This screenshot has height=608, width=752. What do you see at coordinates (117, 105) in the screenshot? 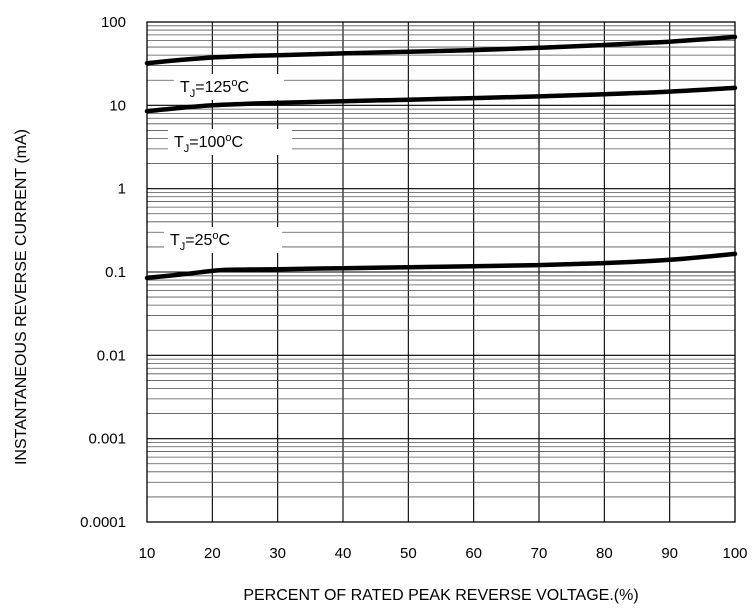
I see `y-tick-label: 10` at bounding box center [117, 105].